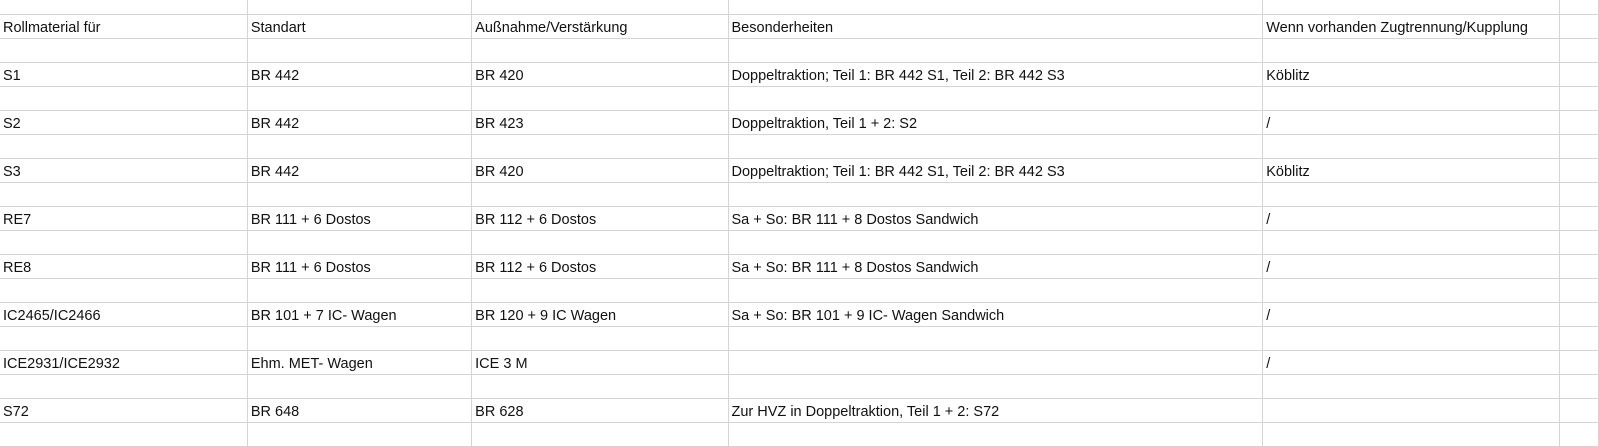  Describe the element at coordinates (359, 410) in the screenshot. I see `cell: BR 648` at that location.